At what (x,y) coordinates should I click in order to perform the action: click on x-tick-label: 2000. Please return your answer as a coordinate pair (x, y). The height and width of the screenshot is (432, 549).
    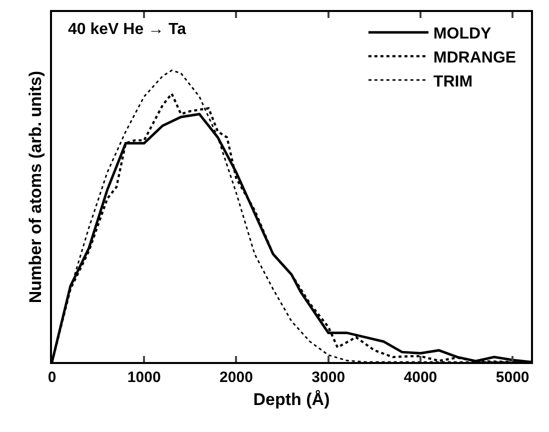
    Looking at the image, I should click on (236, 377).